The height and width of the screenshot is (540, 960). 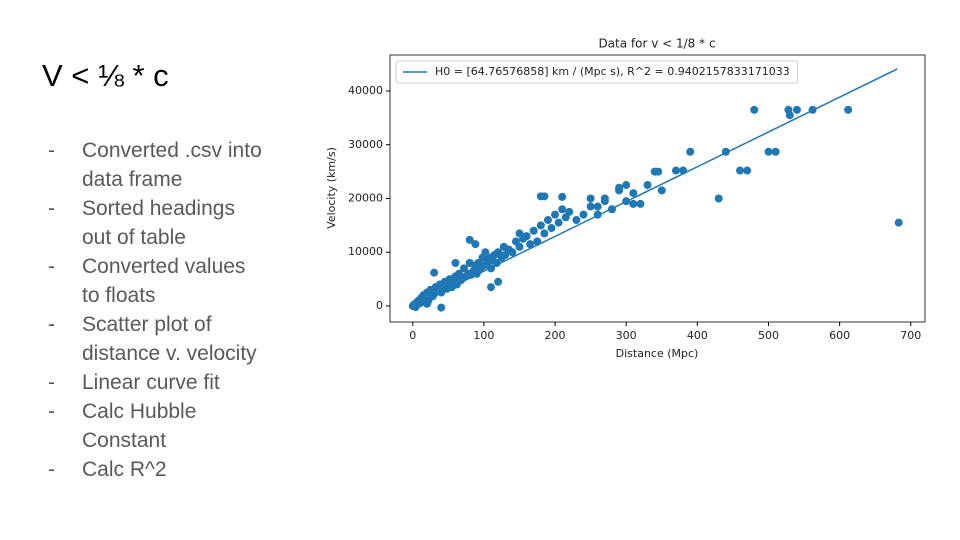 I want to click on bullet-line: data frame, so click(x=132, y=179).